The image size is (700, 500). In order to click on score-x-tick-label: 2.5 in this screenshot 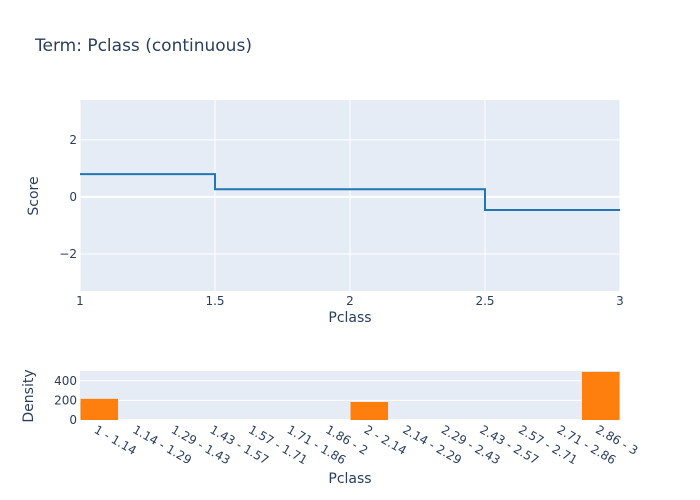, I will do `click(484, 301)`.